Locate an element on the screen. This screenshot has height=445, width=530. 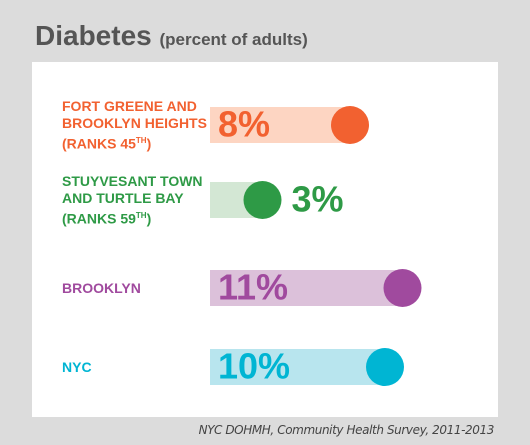
category-name: NYC is located at coordinates (77, 366).